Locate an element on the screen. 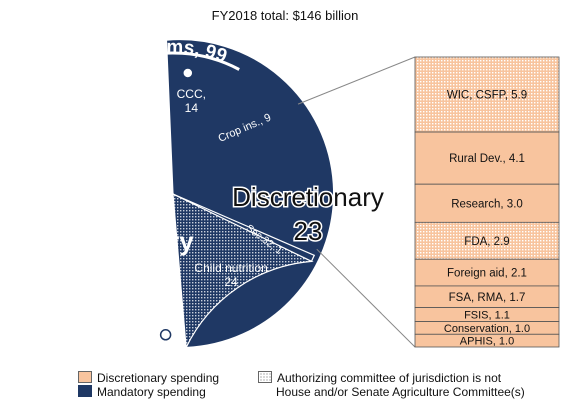 Image resolution: width=567 pixels, height=413 pixels. breakout-label: Foreign aid, 2.1 is located at coordinates (487, 274).